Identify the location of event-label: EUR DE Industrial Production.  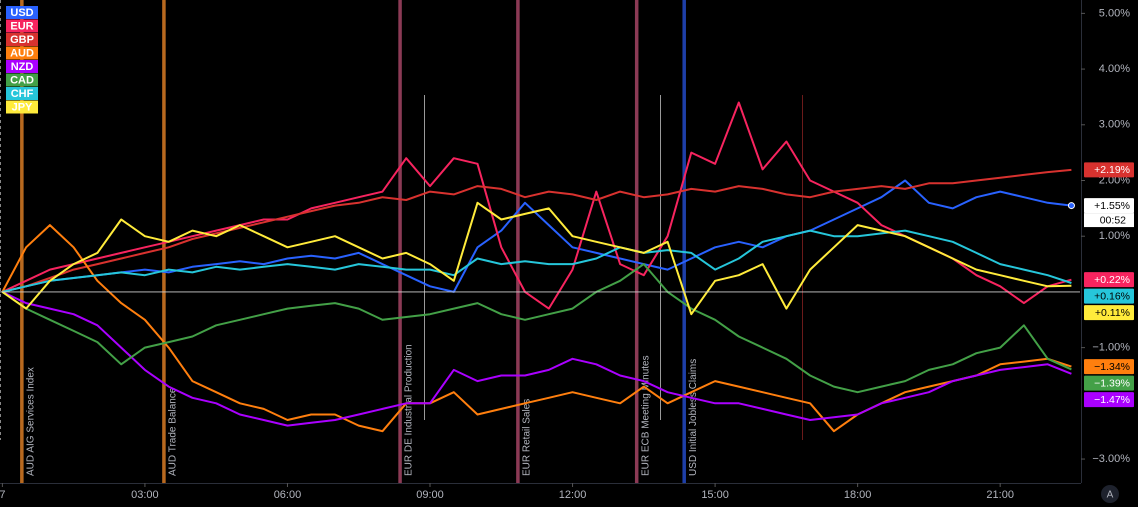
(409, 410).